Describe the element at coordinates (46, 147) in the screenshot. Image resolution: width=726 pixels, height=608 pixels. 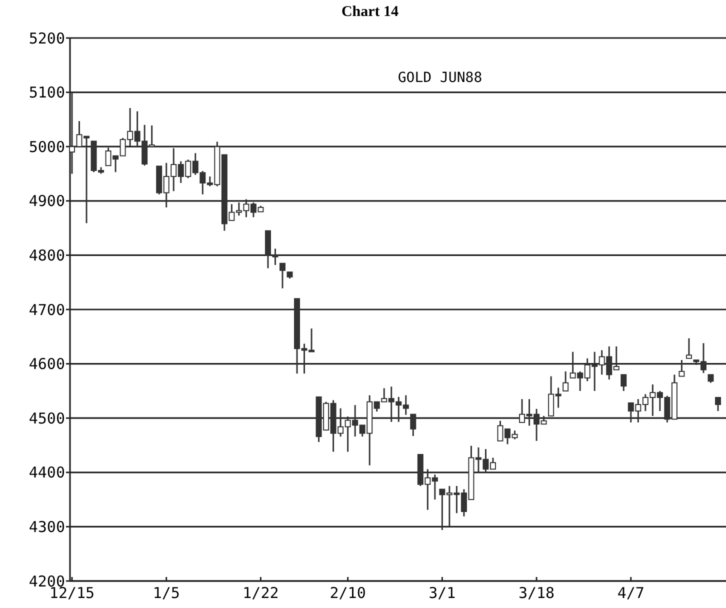
I see `y-tick-label: 5000` at that location.